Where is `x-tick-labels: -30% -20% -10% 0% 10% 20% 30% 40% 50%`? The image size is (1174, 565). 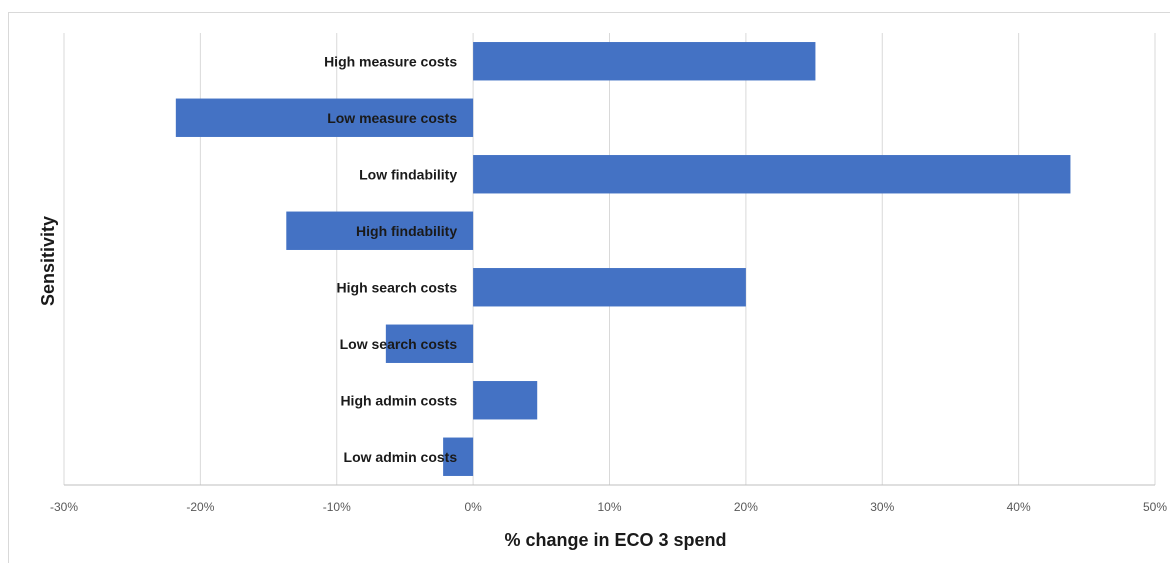 x-tick-labels: -30% -20% -10% 0% 10% 20% 30% 40% 50% is located at coordinates (608, 507).